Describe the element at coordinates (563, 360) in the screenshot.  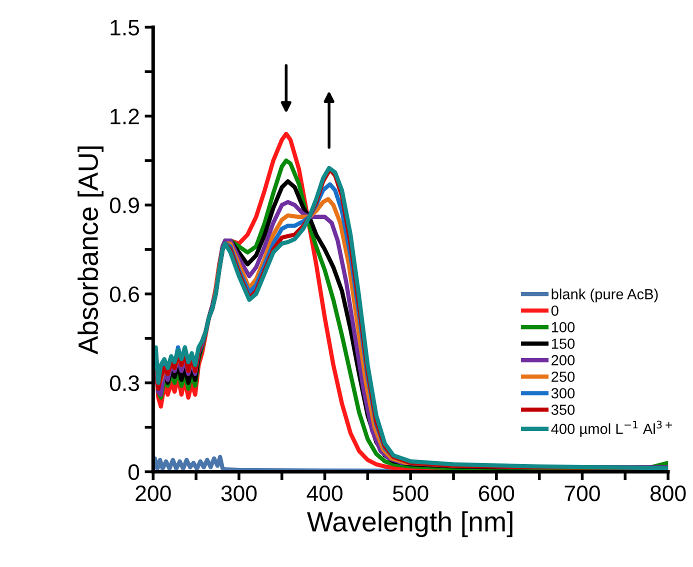
I see `legend-label: 200` at that location.